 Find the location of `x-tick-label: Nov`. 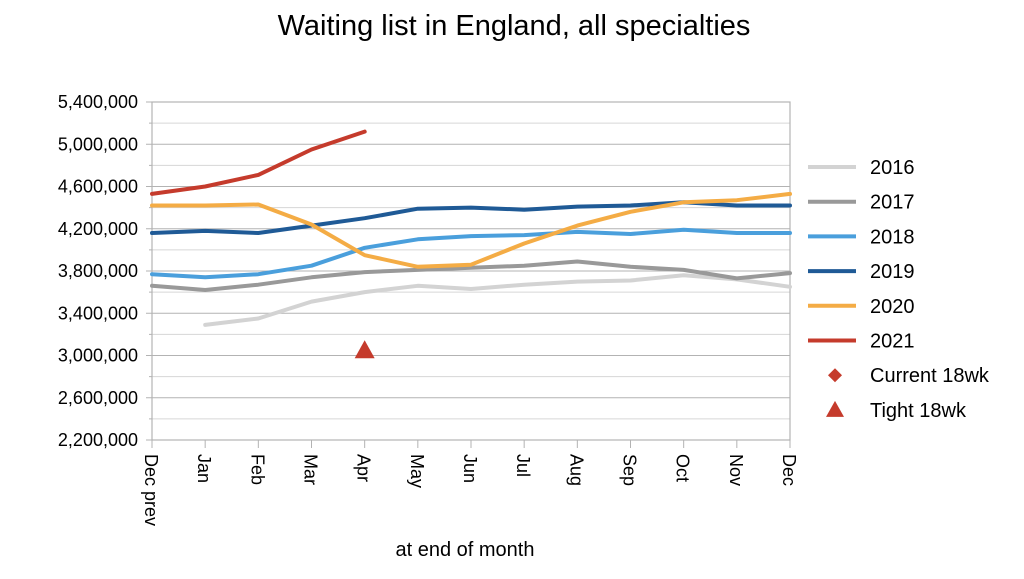

x-tick-label: Nov is located at coordinates (736, 470).